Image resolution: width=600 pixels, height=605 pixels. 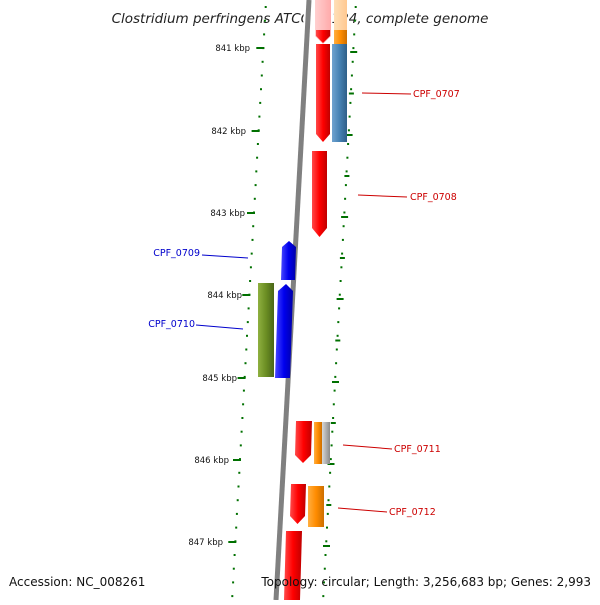 What do you see at coordinates (219, 379) in the screenshot?
I see `tick-label-845: 845 kbp` at bounding box center [219, 379].